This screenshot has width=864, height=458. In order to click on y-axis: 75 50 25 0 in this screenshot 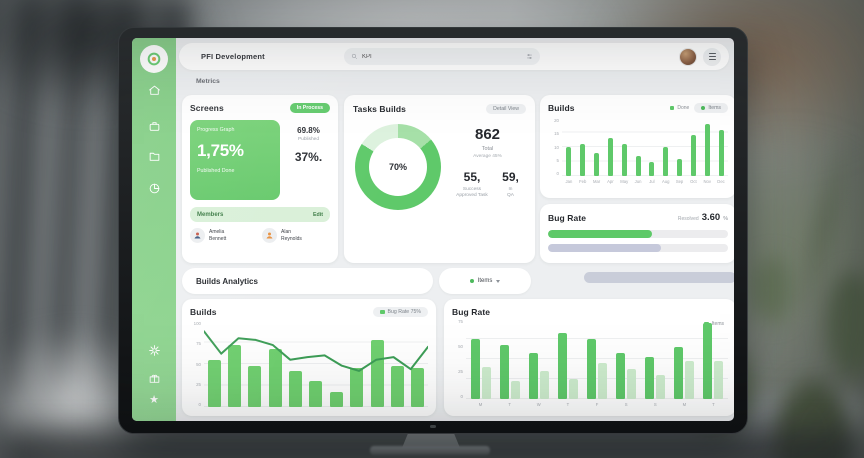, I will do `click(457, 359)`.